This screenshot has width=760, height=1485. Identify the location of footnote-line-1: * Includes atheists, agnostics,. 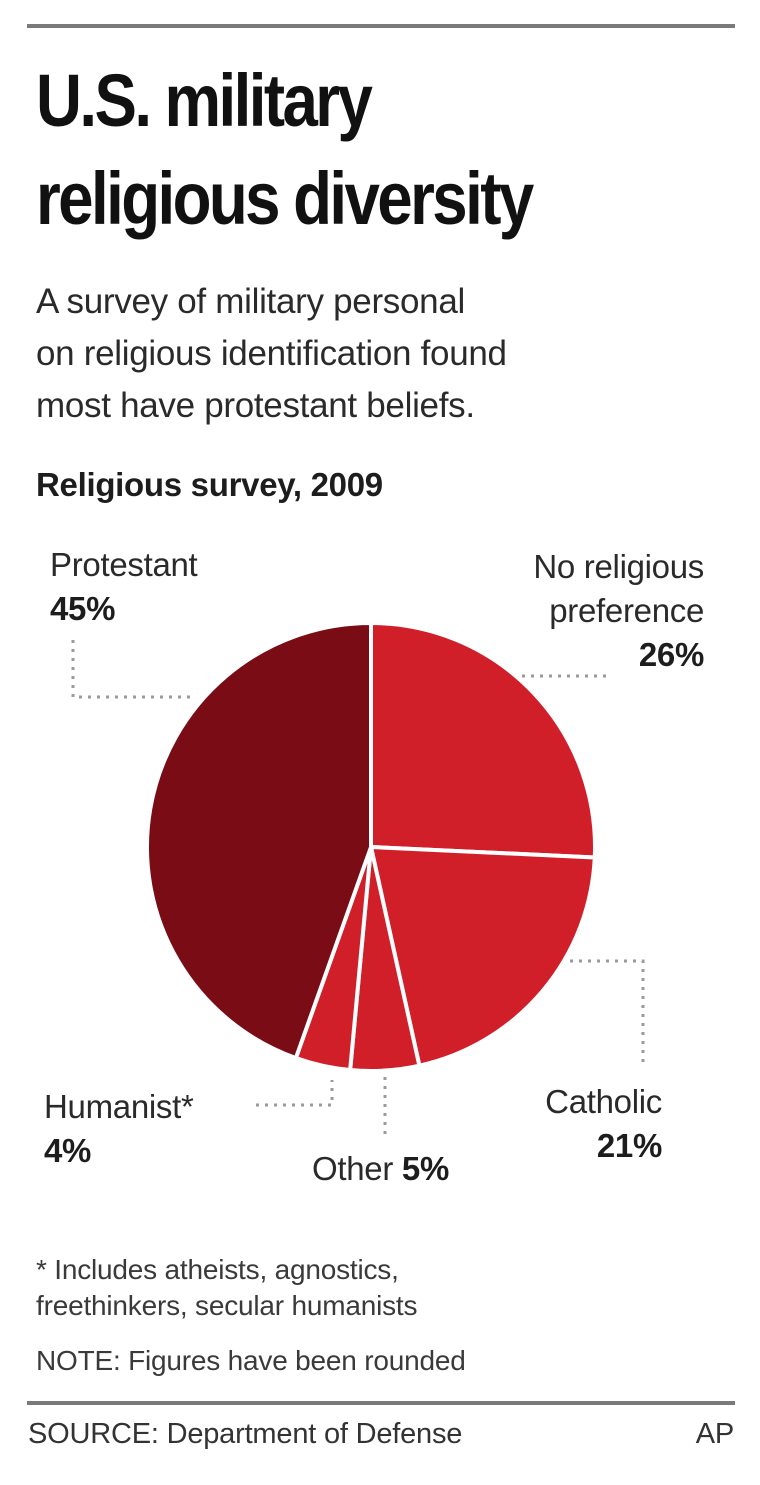
(217, 1269).